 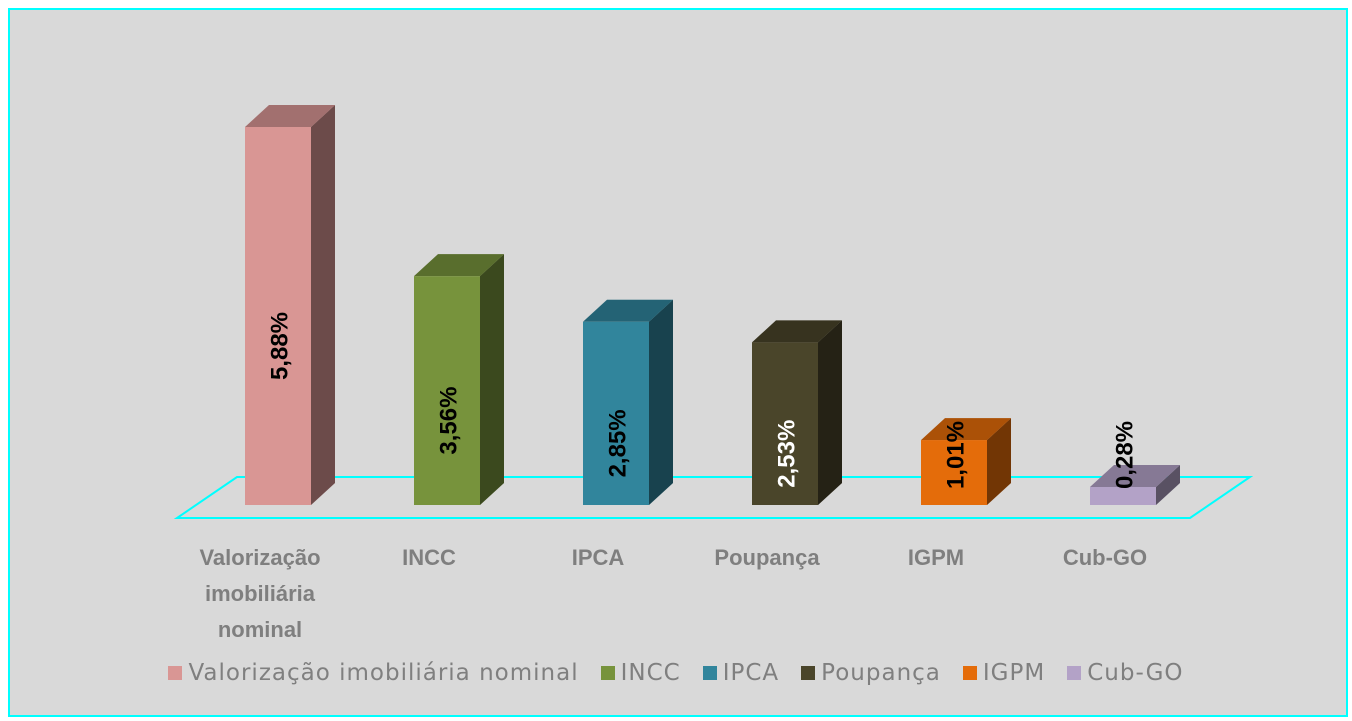 I want to click on legend-label: Poupança, so click(x=881, y=673).